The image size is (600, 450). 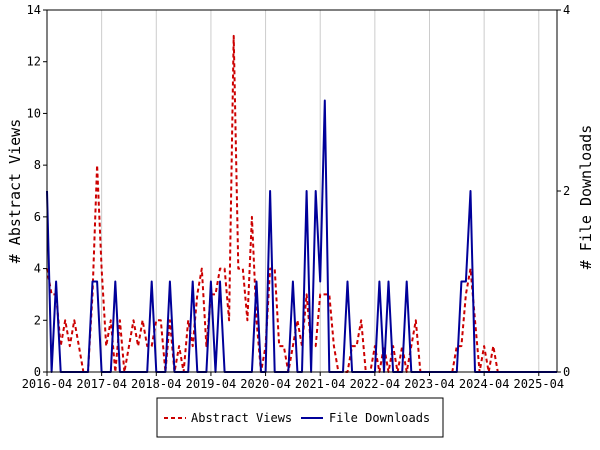 What do you see at coordinates (37, 269) in the screenshot?
I see `y-tick-label: 4` at bounding box center [37, 269].